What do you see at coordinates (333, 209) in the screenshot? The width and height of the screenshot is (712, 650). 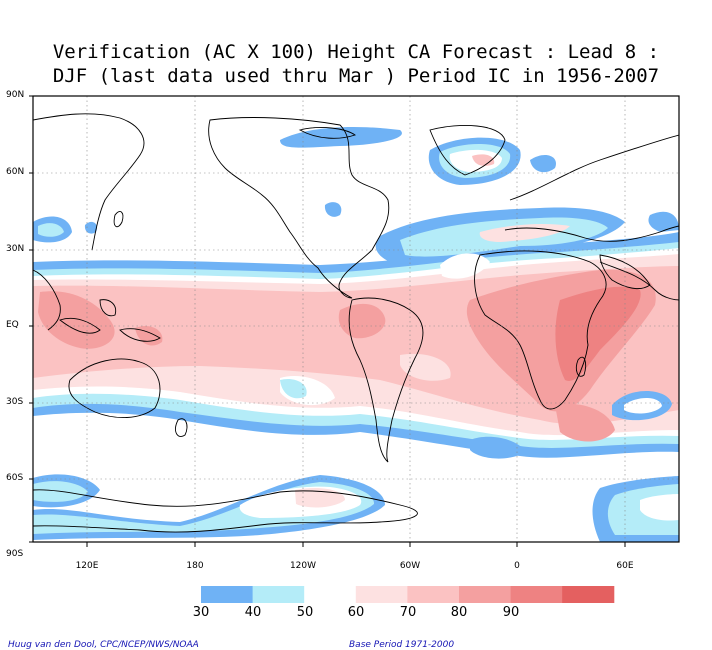 I see `pacific-blue-spot` at bounding box center [333, 209].